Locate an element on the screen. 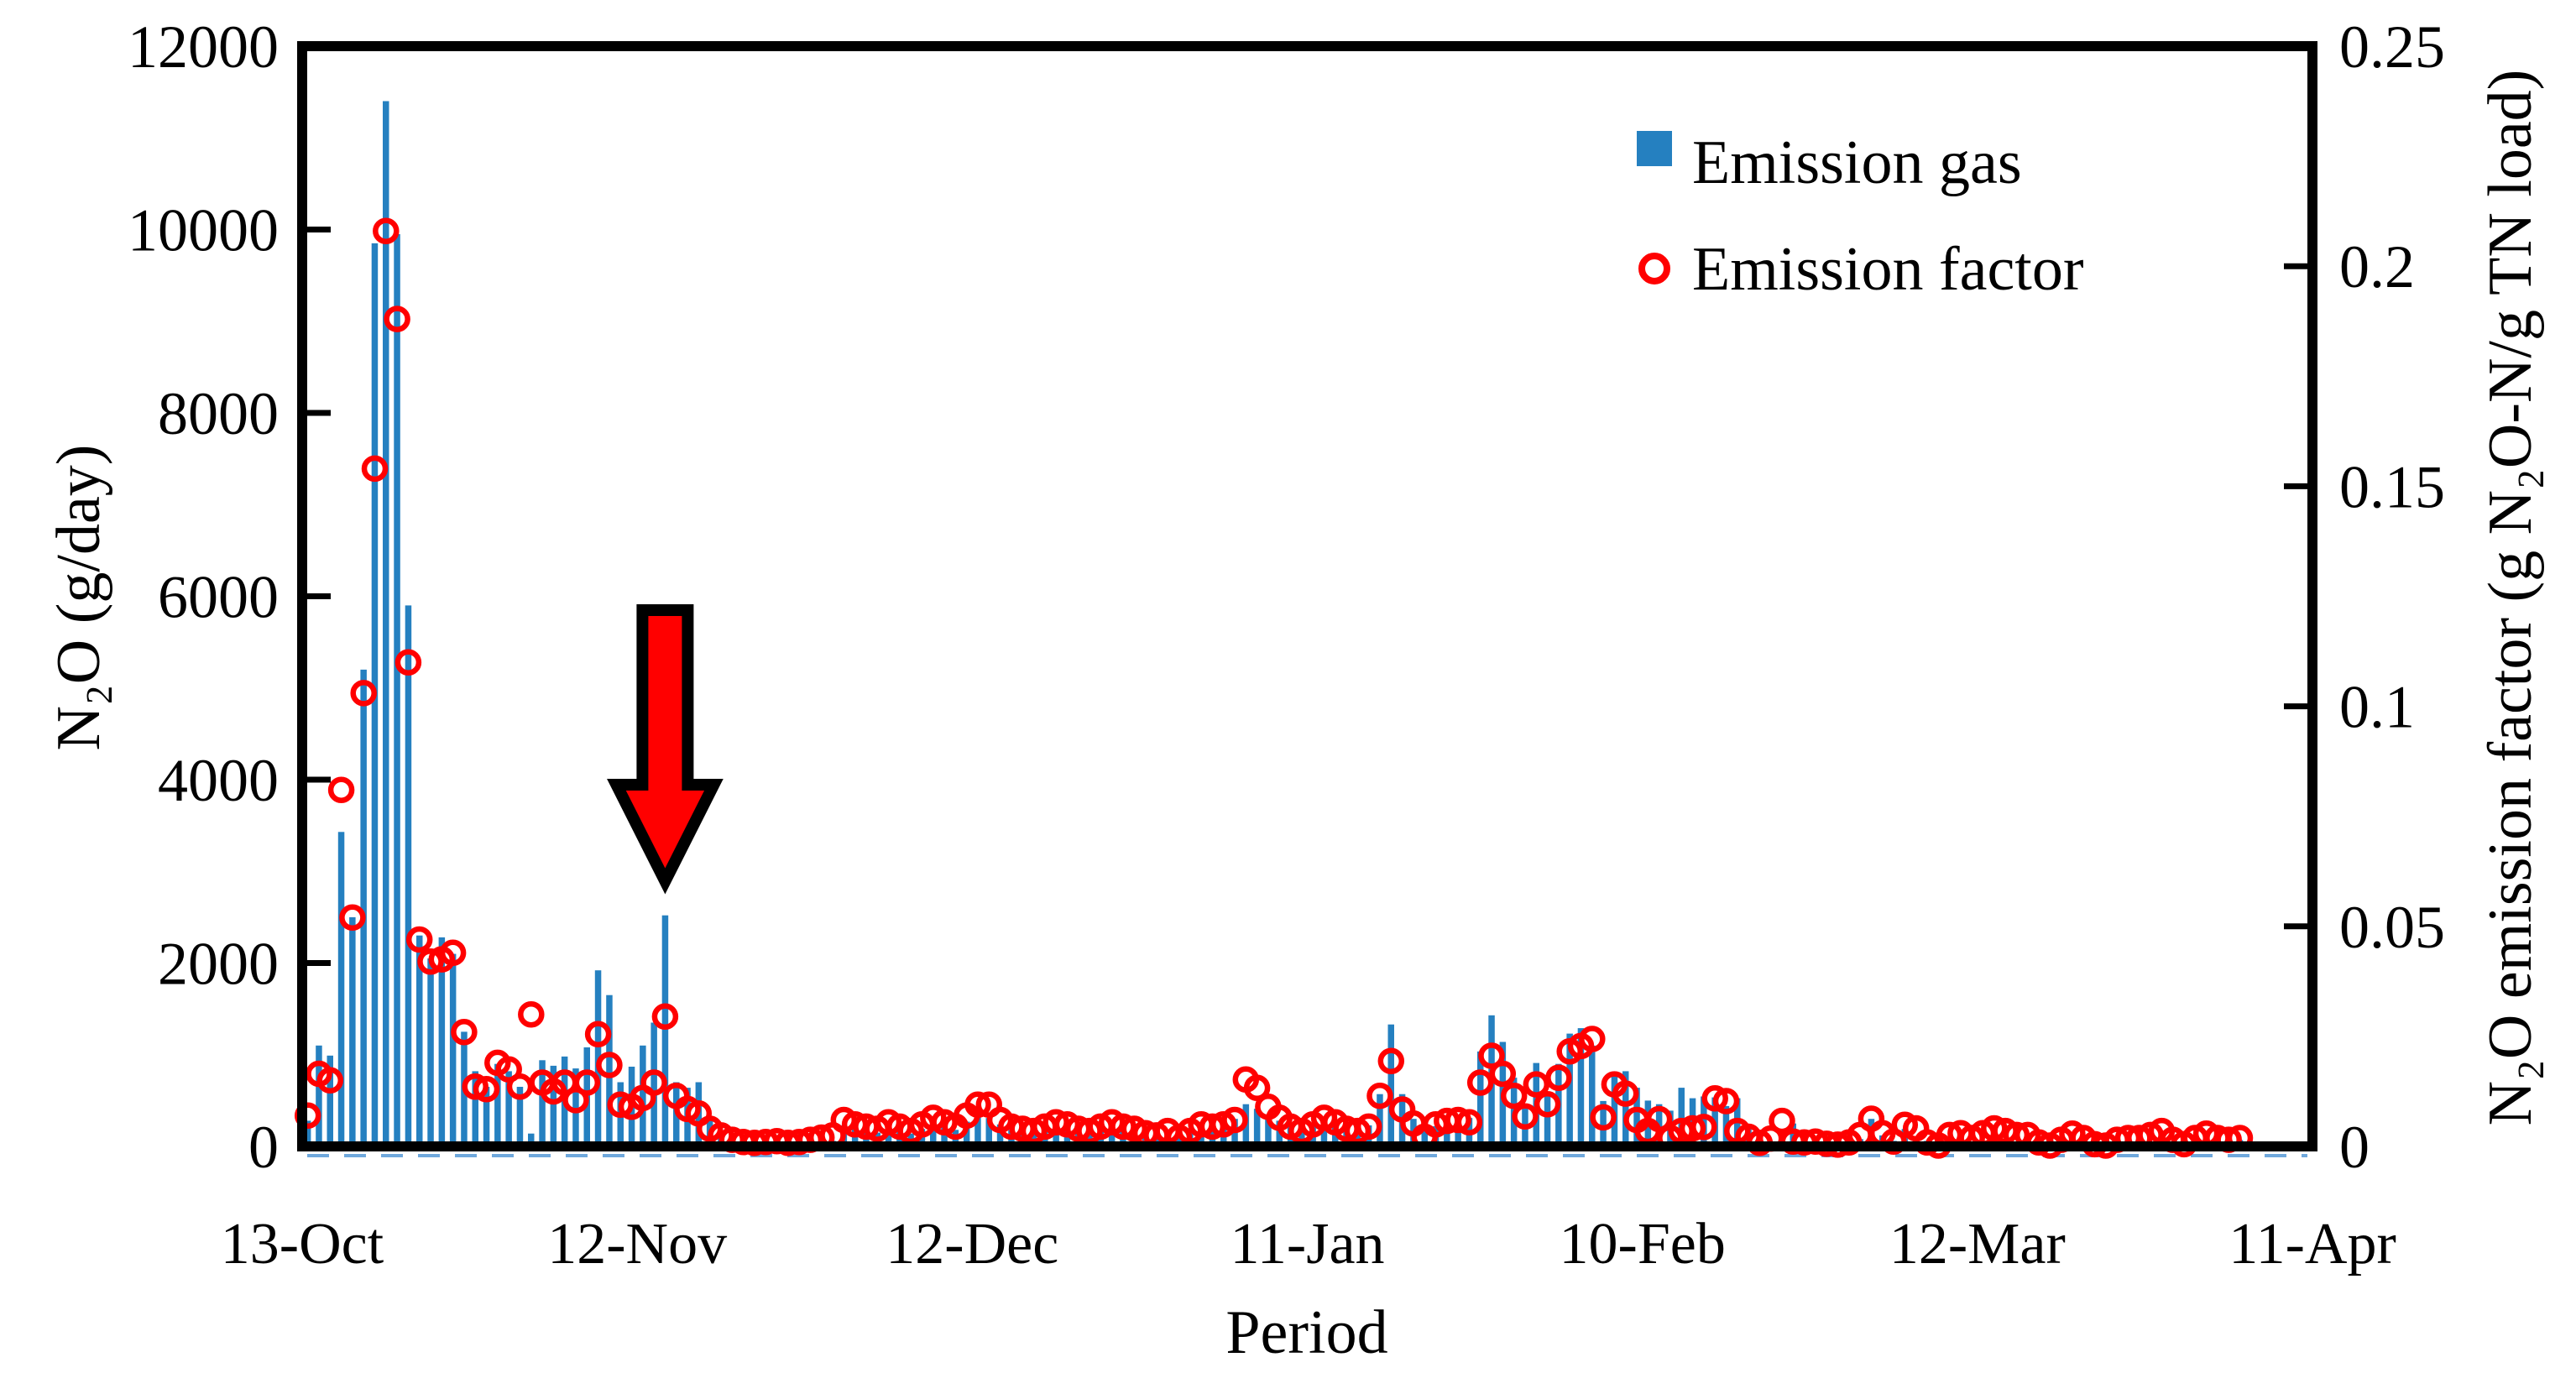 The image size is (2576, 1373). x-tick-label: 12-Dec is located at coordinates (972, 1244).